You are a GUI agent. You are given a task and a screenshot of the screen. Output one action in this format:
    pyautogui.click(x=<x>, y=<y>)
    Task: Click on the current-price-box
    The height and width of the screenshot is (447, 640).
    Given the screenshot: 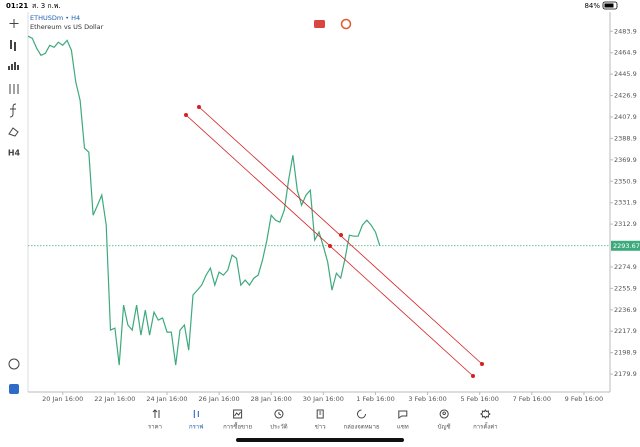 What is the action you would take?
    pyautogui.click(x=625, y=245)
    